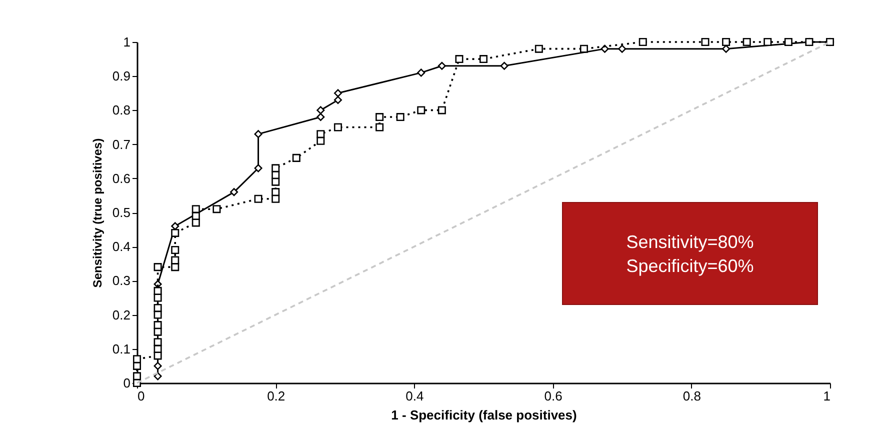 This screenshot has width=894, height=440. Describe the element at coordinates (121, 280) in the screenshot. I see `y-tick-label: 0.3` at that location.